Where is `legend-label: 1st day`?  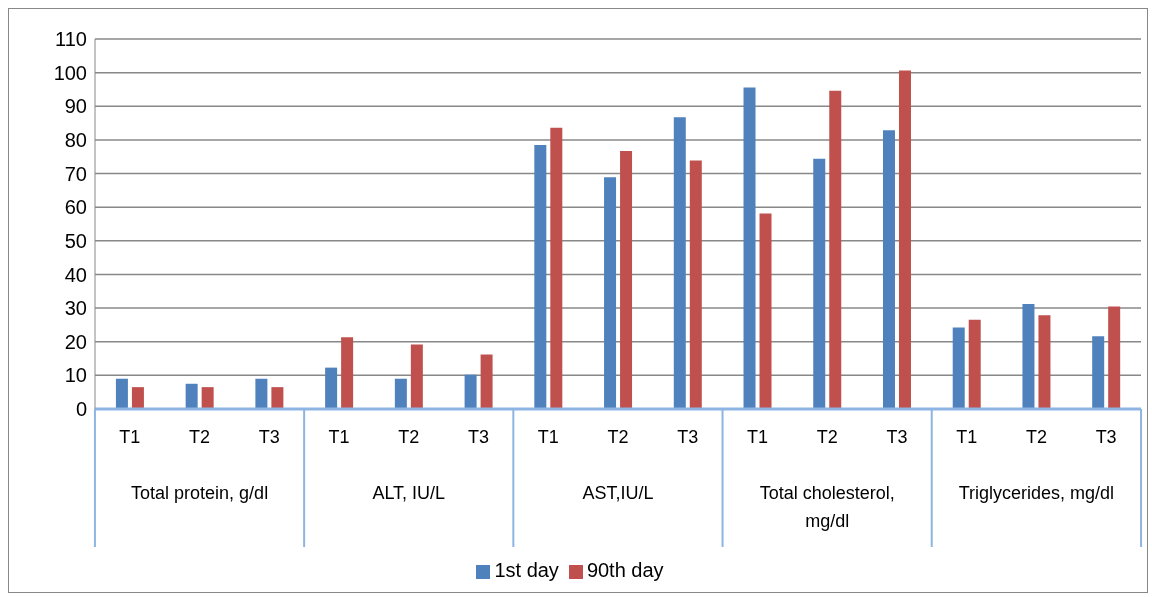 legend-label: 1st day is located at coordinates (526, 570).